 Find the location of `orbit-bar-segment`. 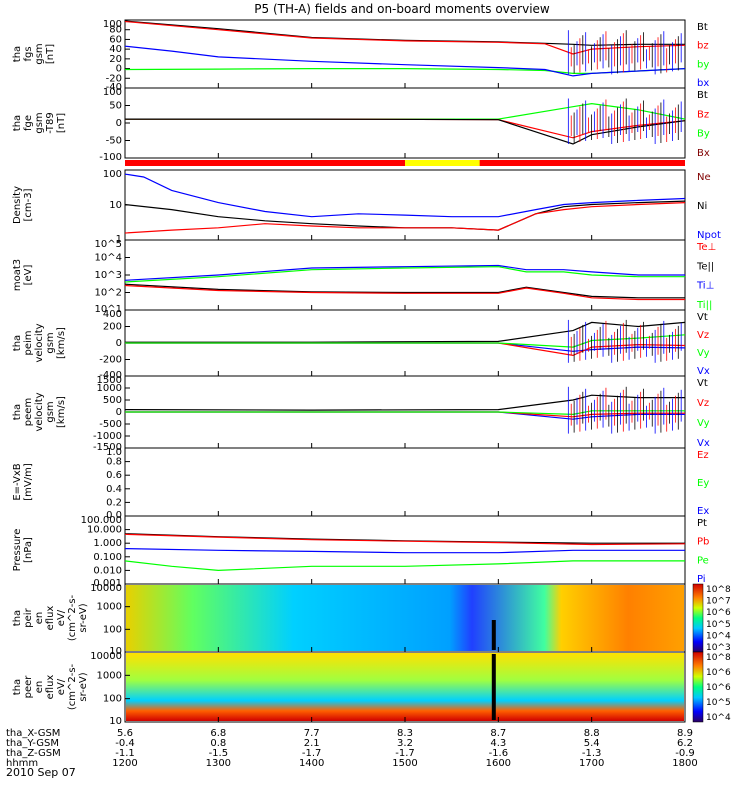

orbit-bar-segment is located at coordinates (442, 163).